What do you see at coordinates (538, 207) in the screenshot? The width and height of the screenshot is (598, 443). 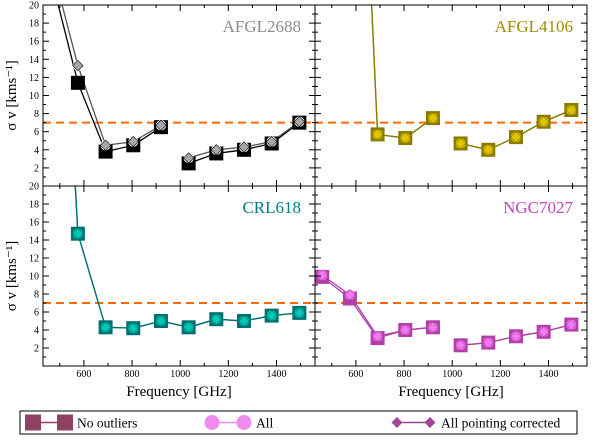 I see `panel-title: NGC7027` at bounding box center [538, 207].